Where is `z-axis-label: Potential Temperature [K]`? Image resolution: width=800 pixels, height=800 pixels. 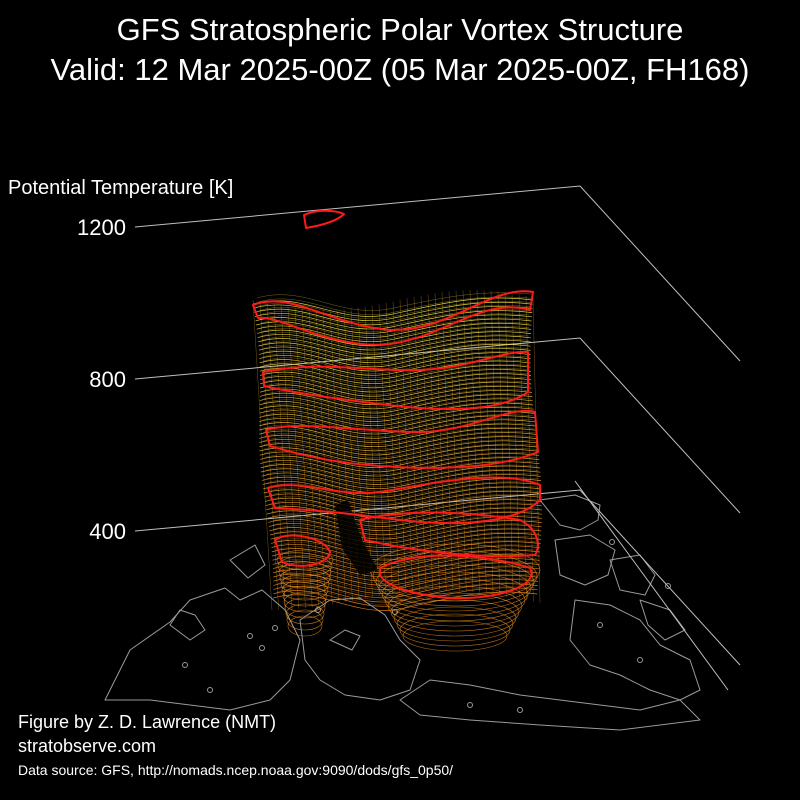 z-axis-label: Potential Temperature [K] is located at coordinates (120, 188).